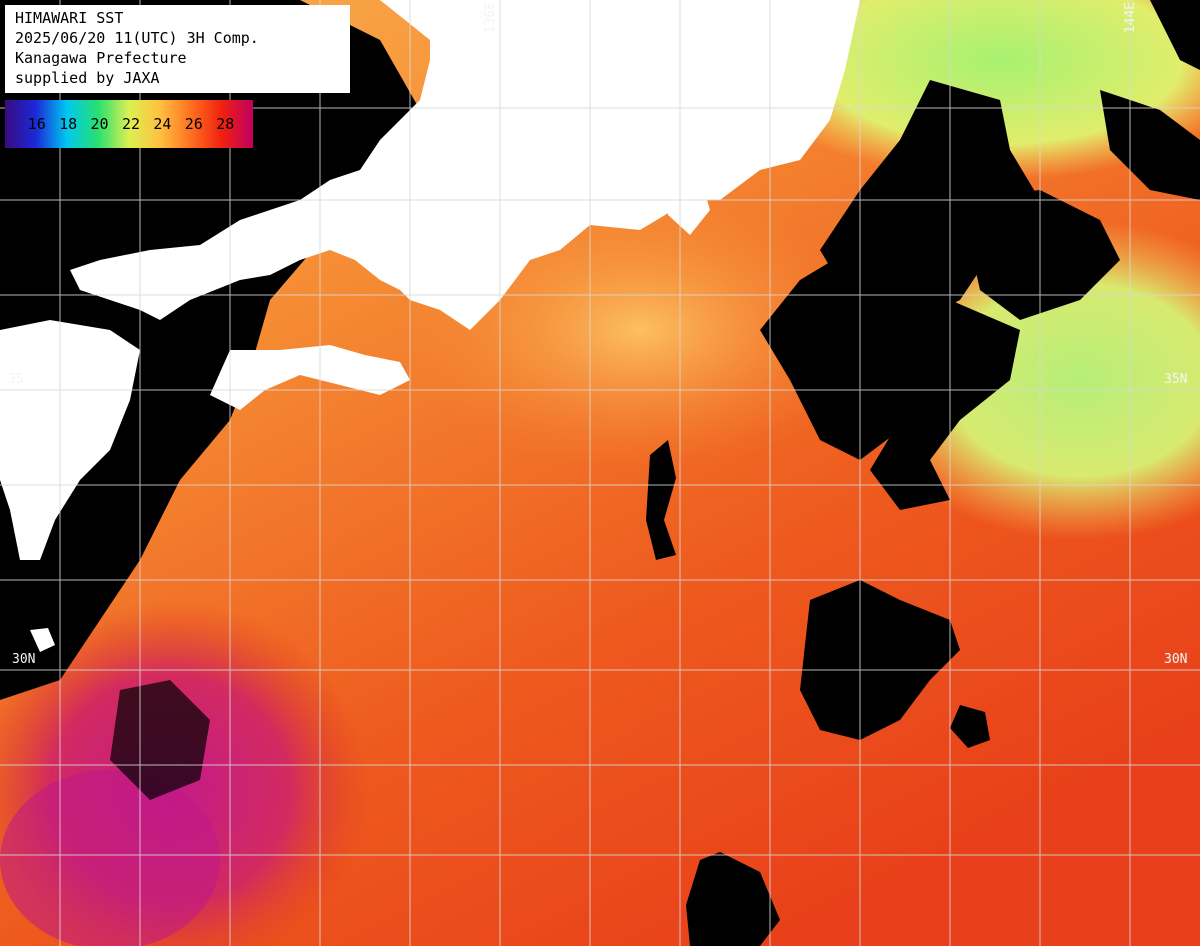  What do you see at coordinates (970, 90) in the screenshot?
I see `cool-water-north` at bounding box center [970, 90].